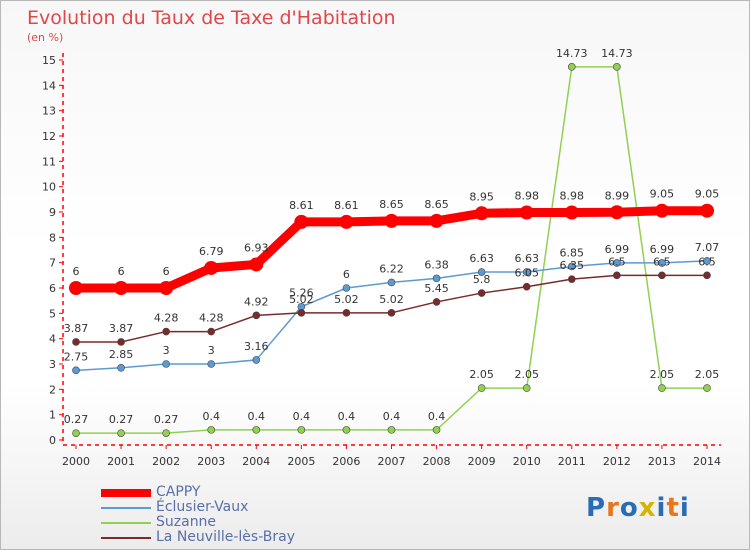  Describe the element at coordinates (256, 461) in the screenshot. I see `x-tick-label: 2004` at that location.